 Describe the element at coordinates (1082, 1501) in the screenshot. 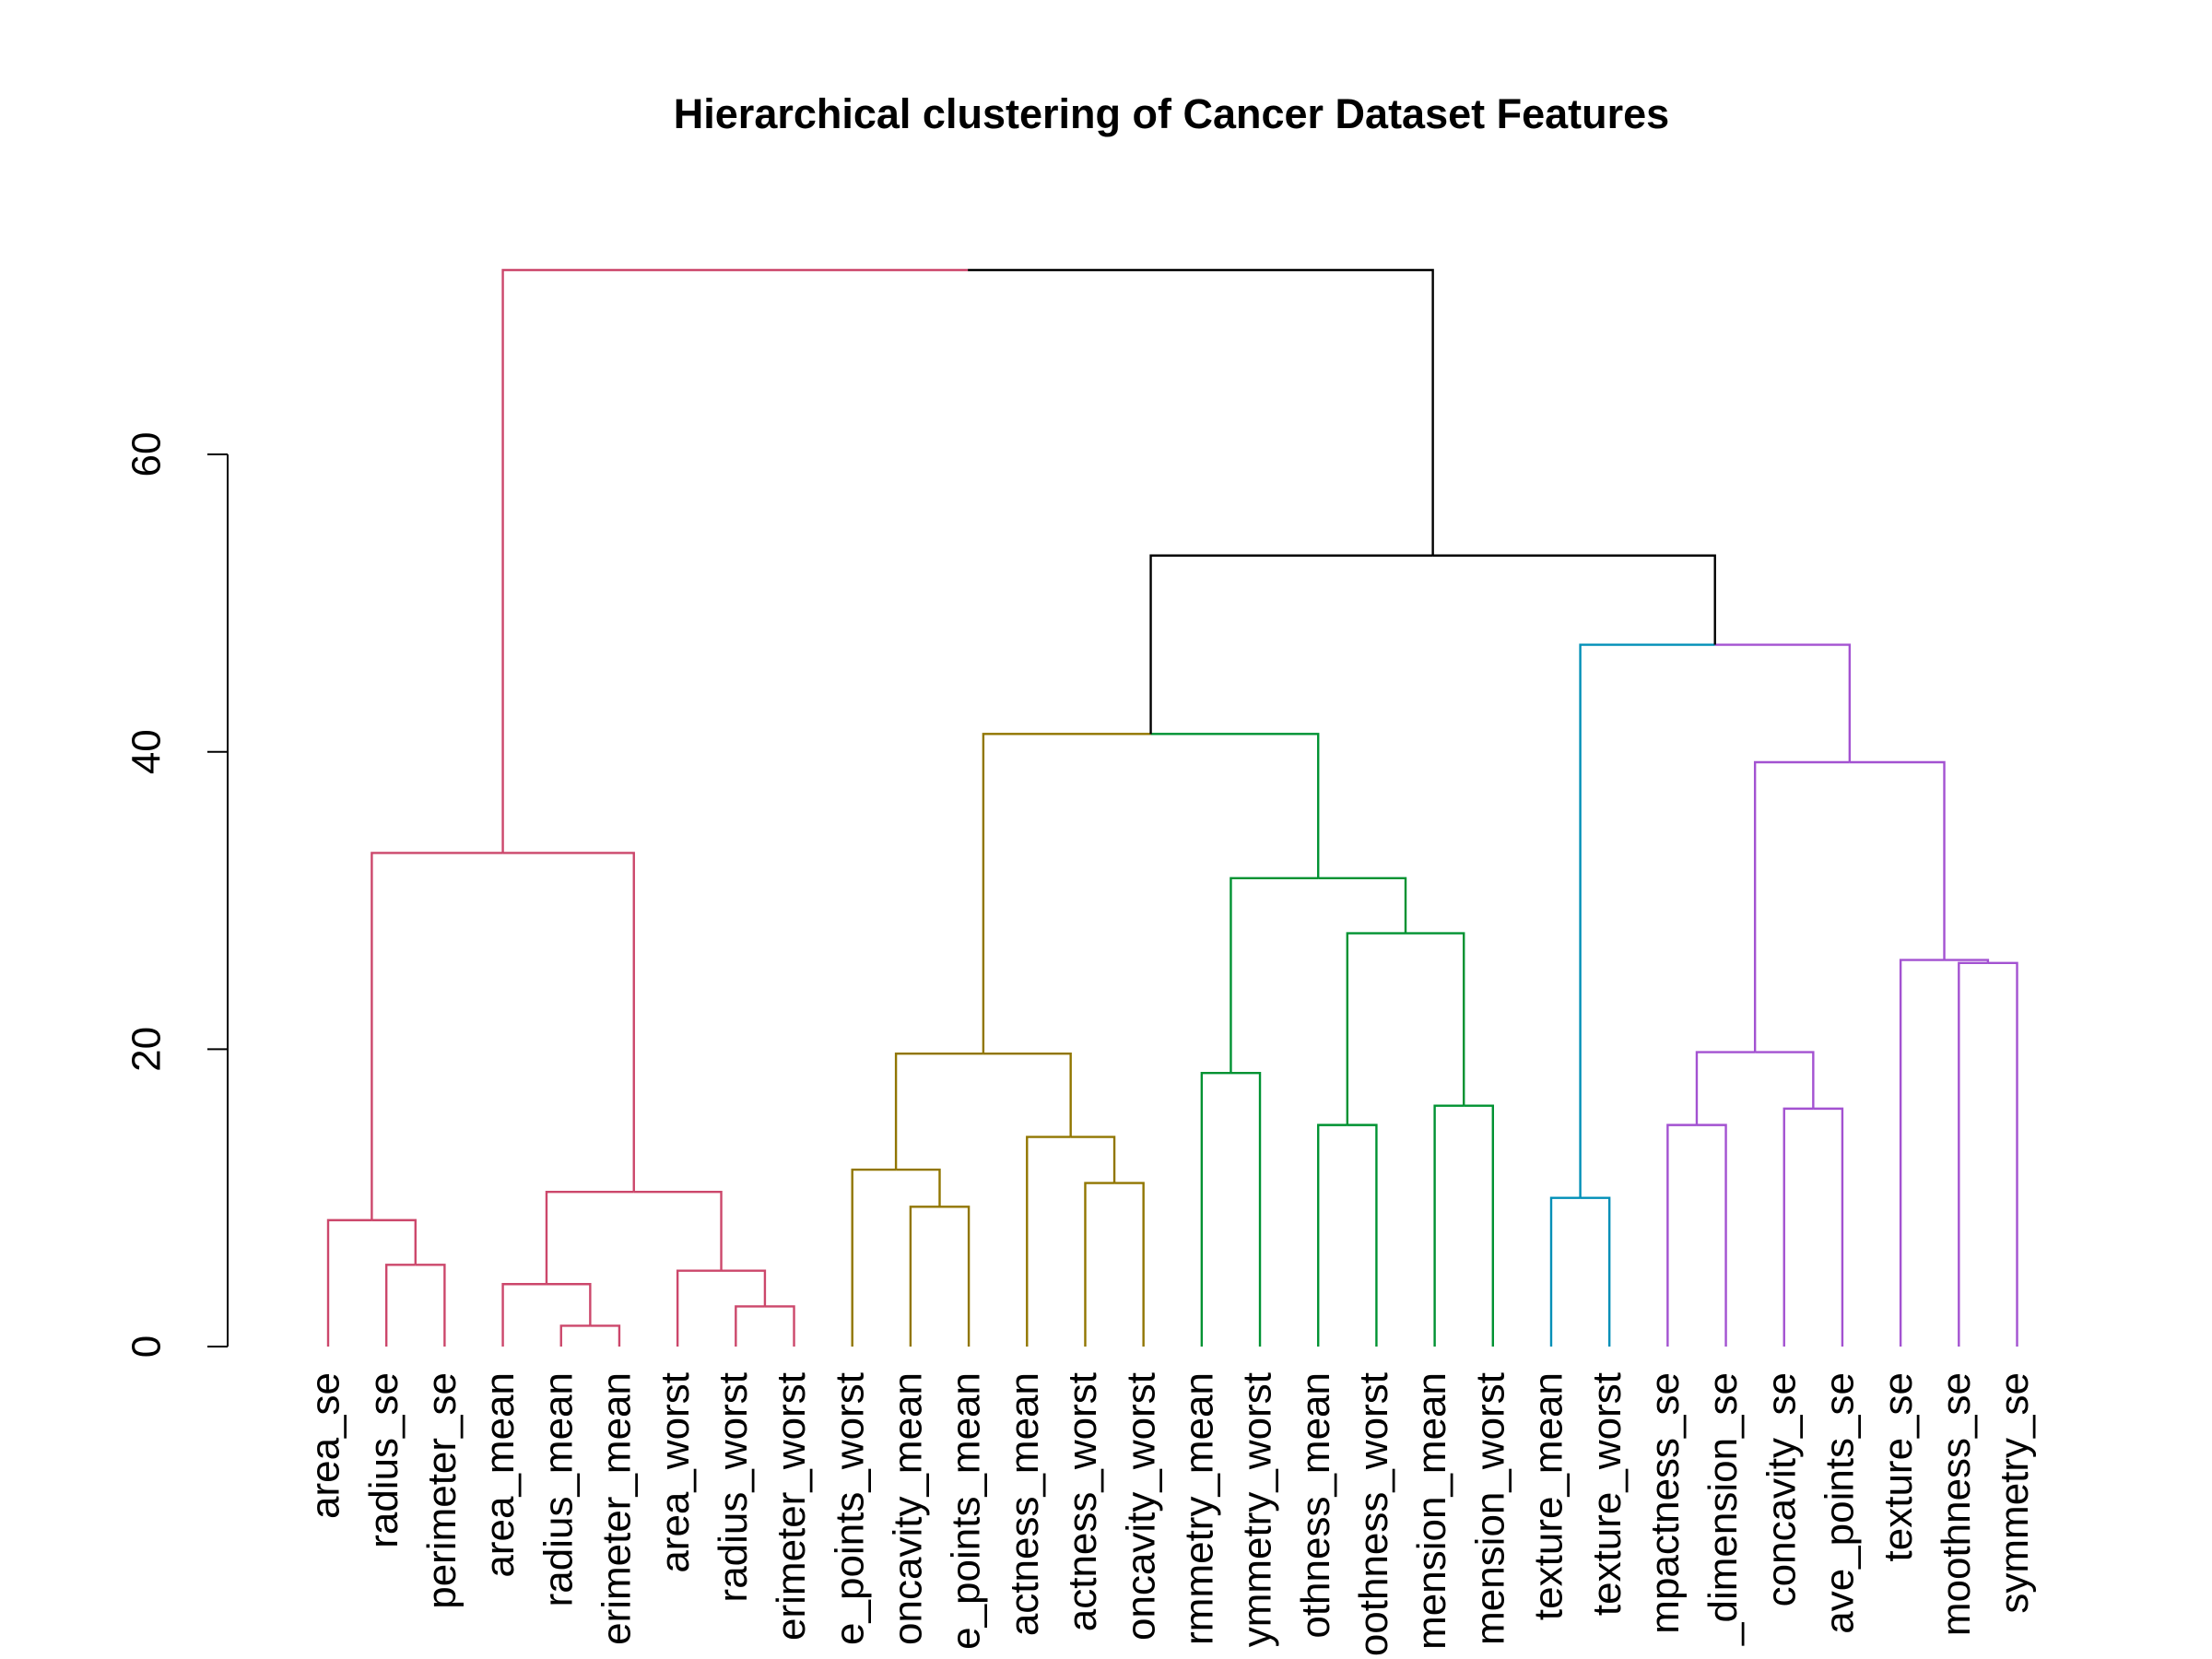

I see `leaf-label: actness_worst` at that location.